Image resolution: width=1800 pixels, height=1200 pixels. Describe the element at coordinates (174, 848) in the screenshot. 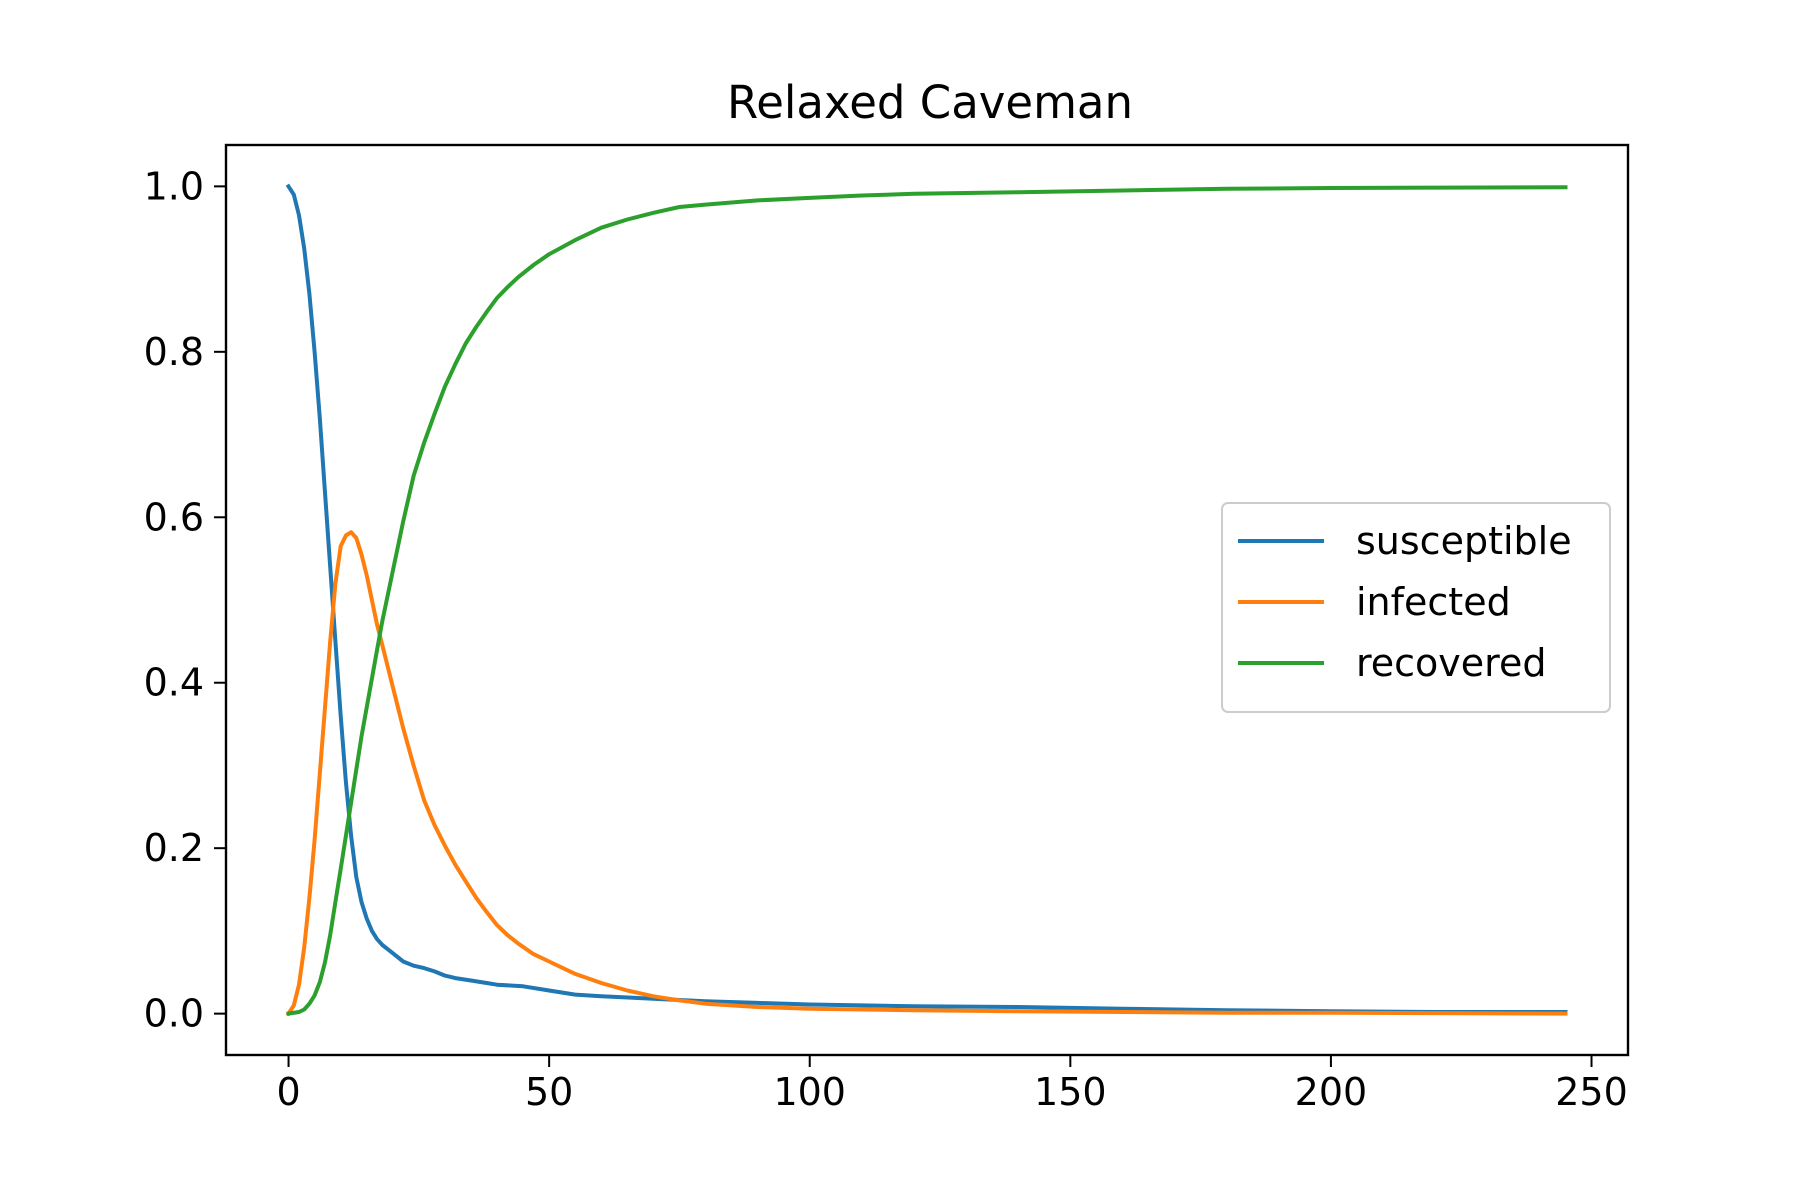

I see `y-tick-label: 0.2` at that location.